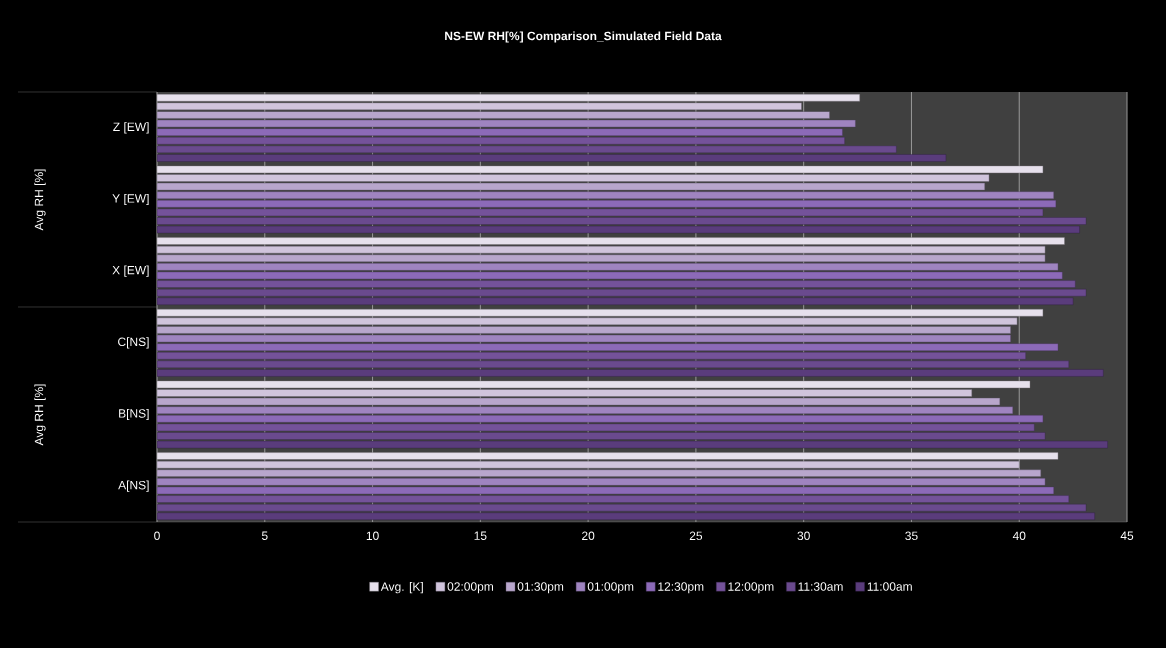 The height and width of the screenshot is (648, 1166). I want to click on legend-label: 11:30am, so click(820, 586).